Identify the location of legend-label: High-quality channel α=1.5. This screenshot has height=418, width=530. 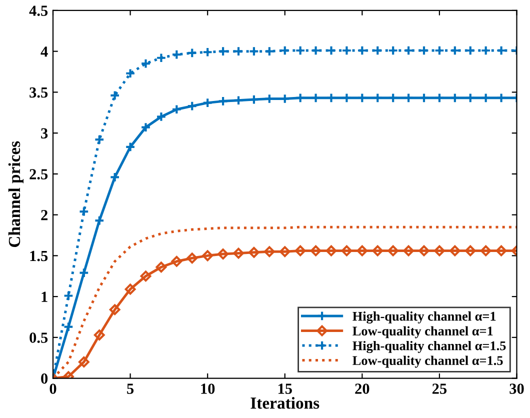
(429, 347).